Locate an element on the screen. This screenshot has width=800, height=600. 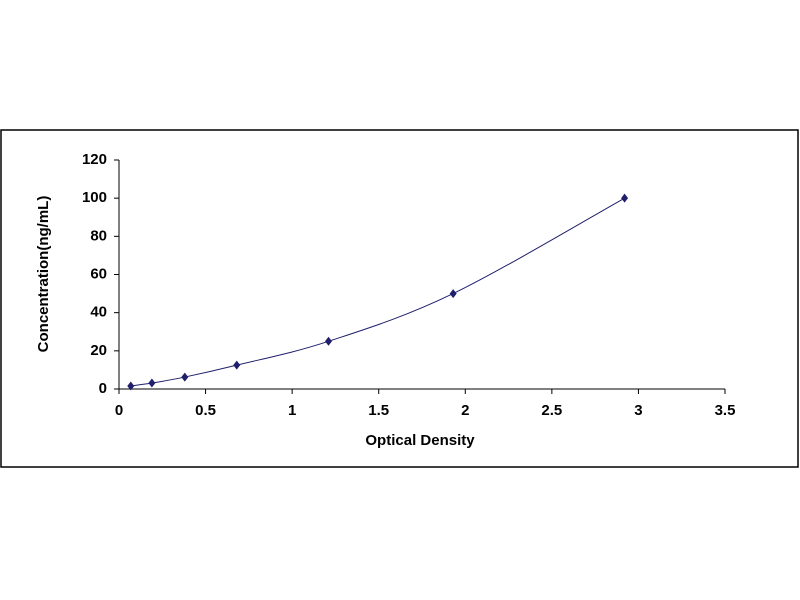
x-axis-label: Optical Density is located at coordinates (420, 440).